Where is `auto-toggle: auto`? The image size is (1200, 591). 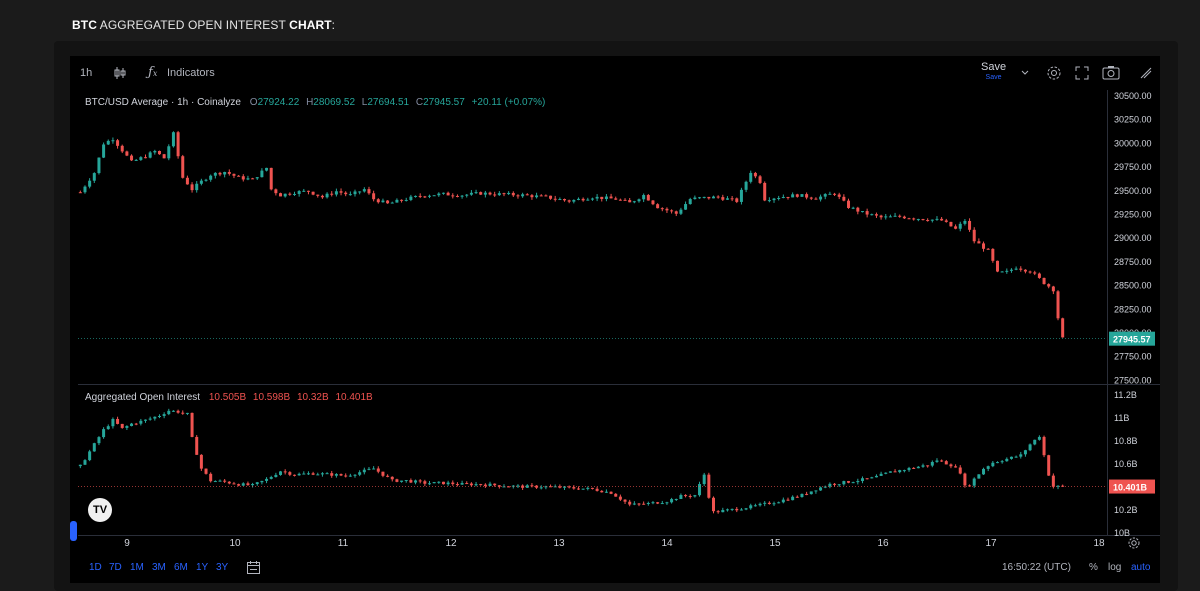
auto-toggle: auto is located at coordinates (1141, 567).